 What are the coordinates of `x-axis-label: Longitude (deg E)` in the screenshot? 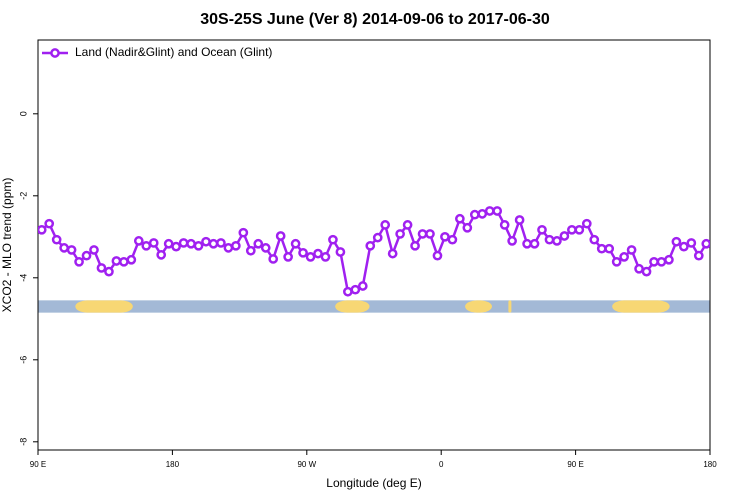 It's located at (373, 483).